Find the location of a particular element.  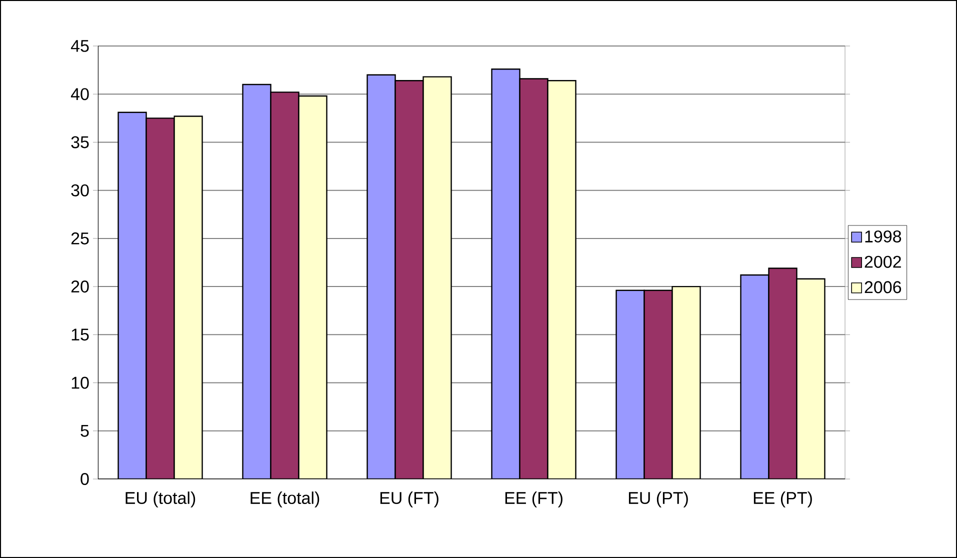

y-tick-label: 5 is located at coordinates (84, 430).